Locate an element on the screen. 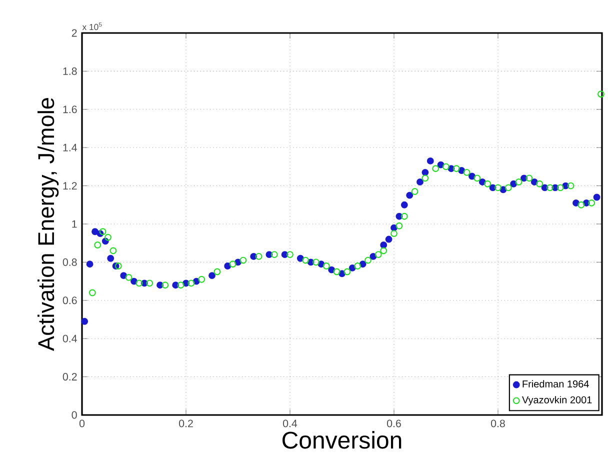  x-axis-title: Conversion is located at coordinates (342, 440).